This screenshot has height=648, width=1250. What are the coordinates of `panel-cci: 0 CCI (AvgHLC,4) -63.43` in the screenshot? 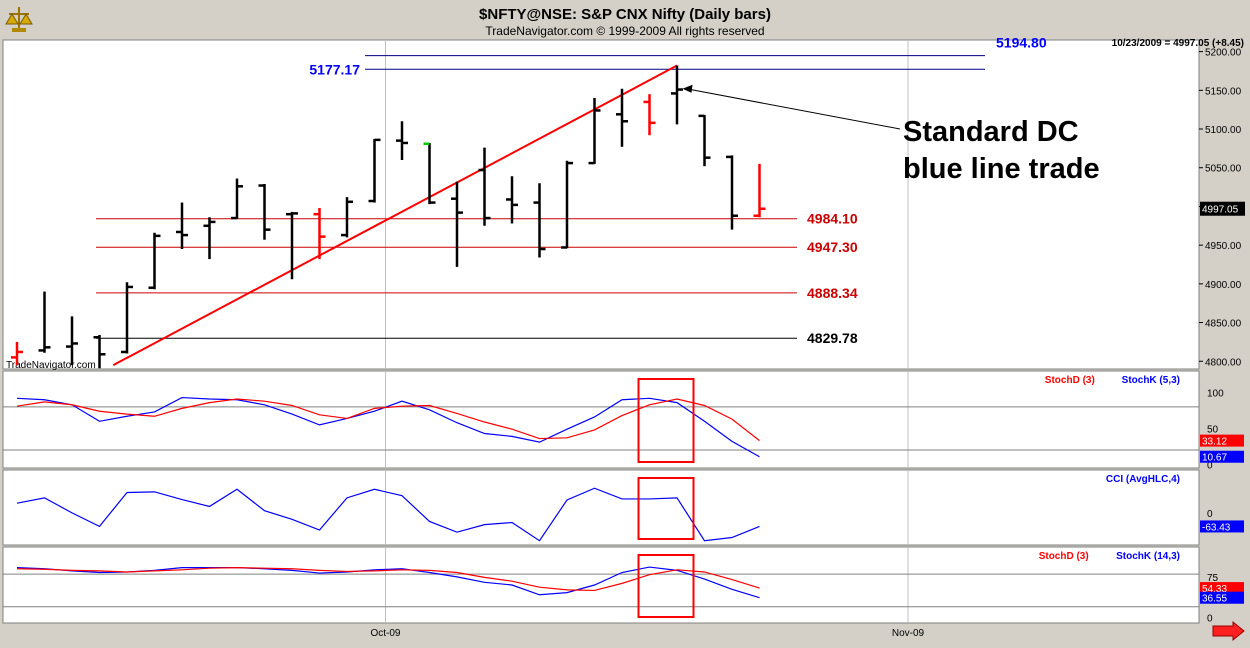 It's located at (630, 508).